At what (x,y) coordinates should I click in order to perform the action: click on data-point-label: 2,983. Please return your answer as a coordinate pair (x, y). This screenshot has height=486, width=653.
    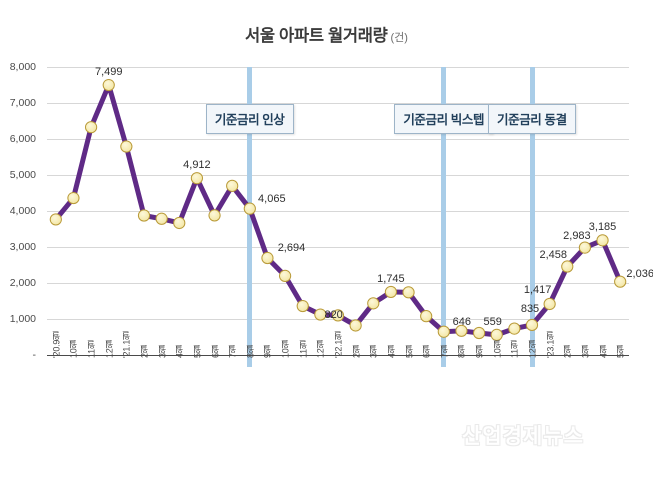
    Looking at the image, I should click on (577, 235).